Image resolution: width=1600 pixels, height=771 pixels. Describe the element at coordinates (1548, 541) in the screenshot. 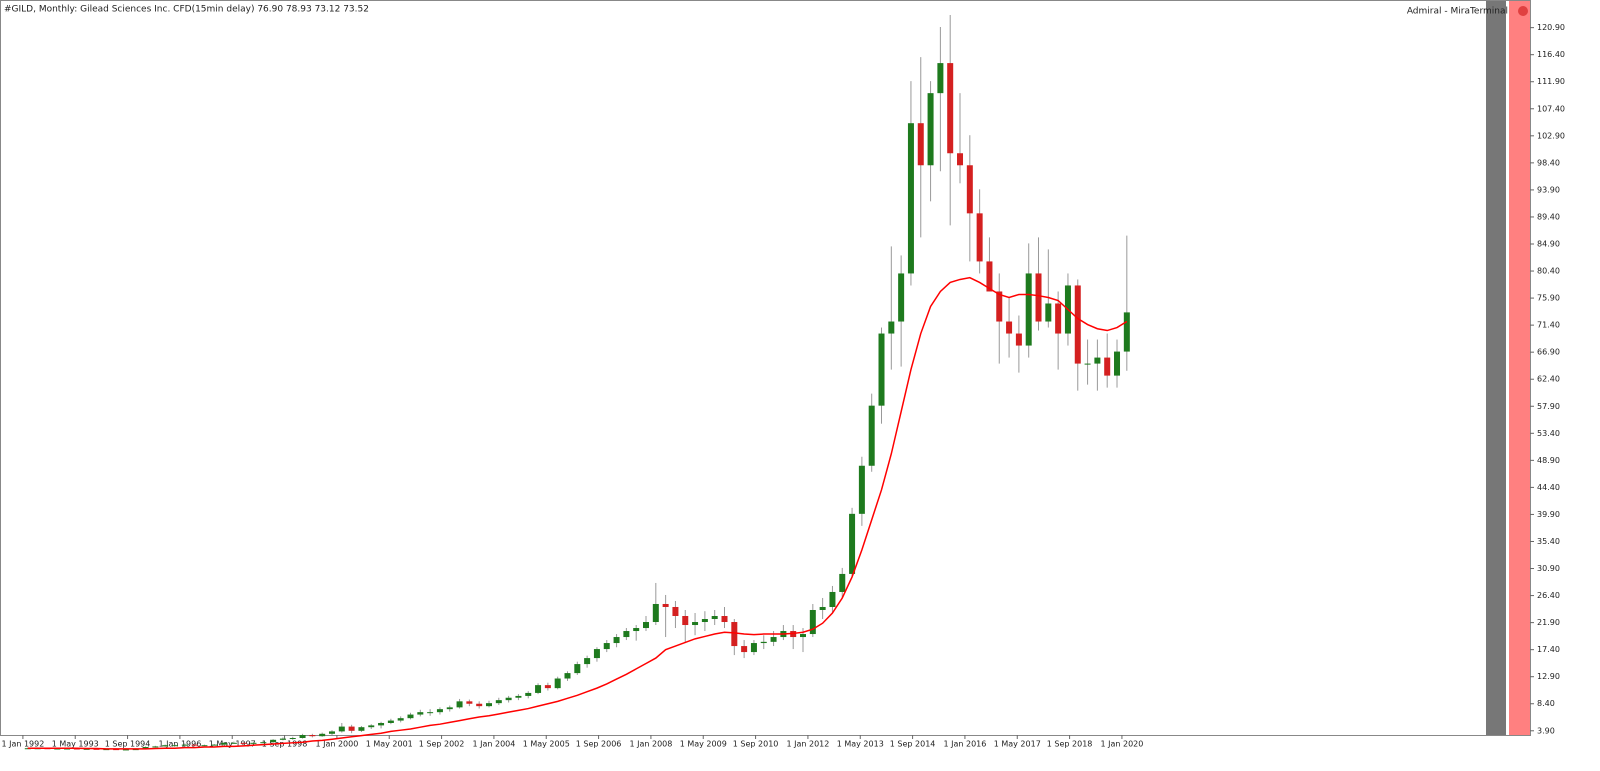

I see `y-tick-label: 35.40` at that location.